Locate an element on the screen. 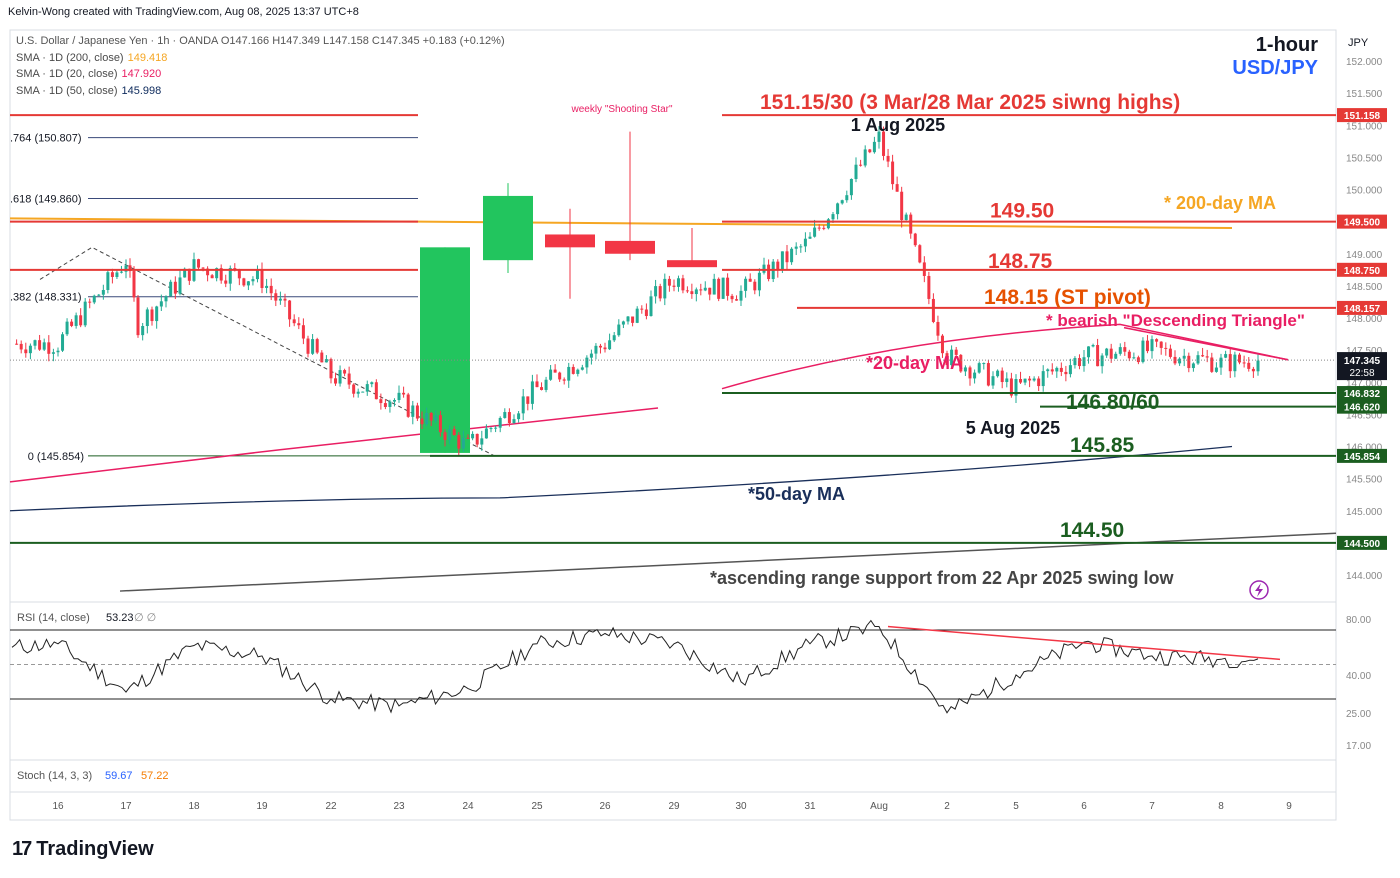  time-tick: 8 is located at coordinates (1221, 806).